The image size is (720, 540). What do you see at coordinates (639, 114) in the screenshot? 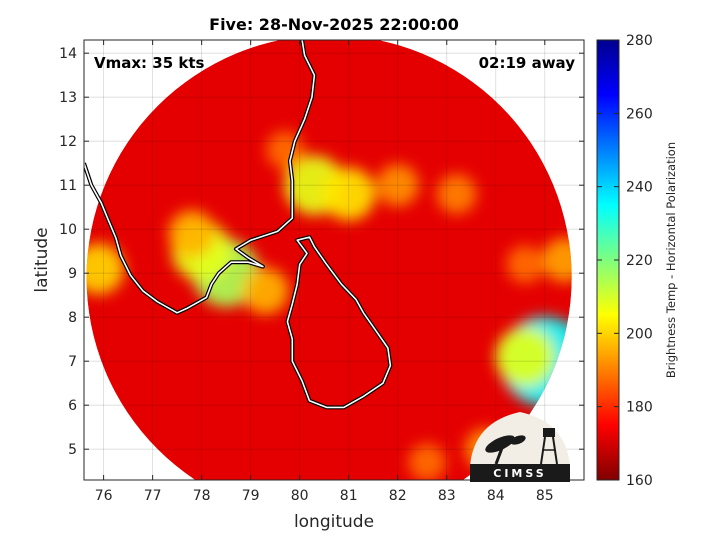
I see `colorbar-tick-label: 260` at bounding box center [639, 114].